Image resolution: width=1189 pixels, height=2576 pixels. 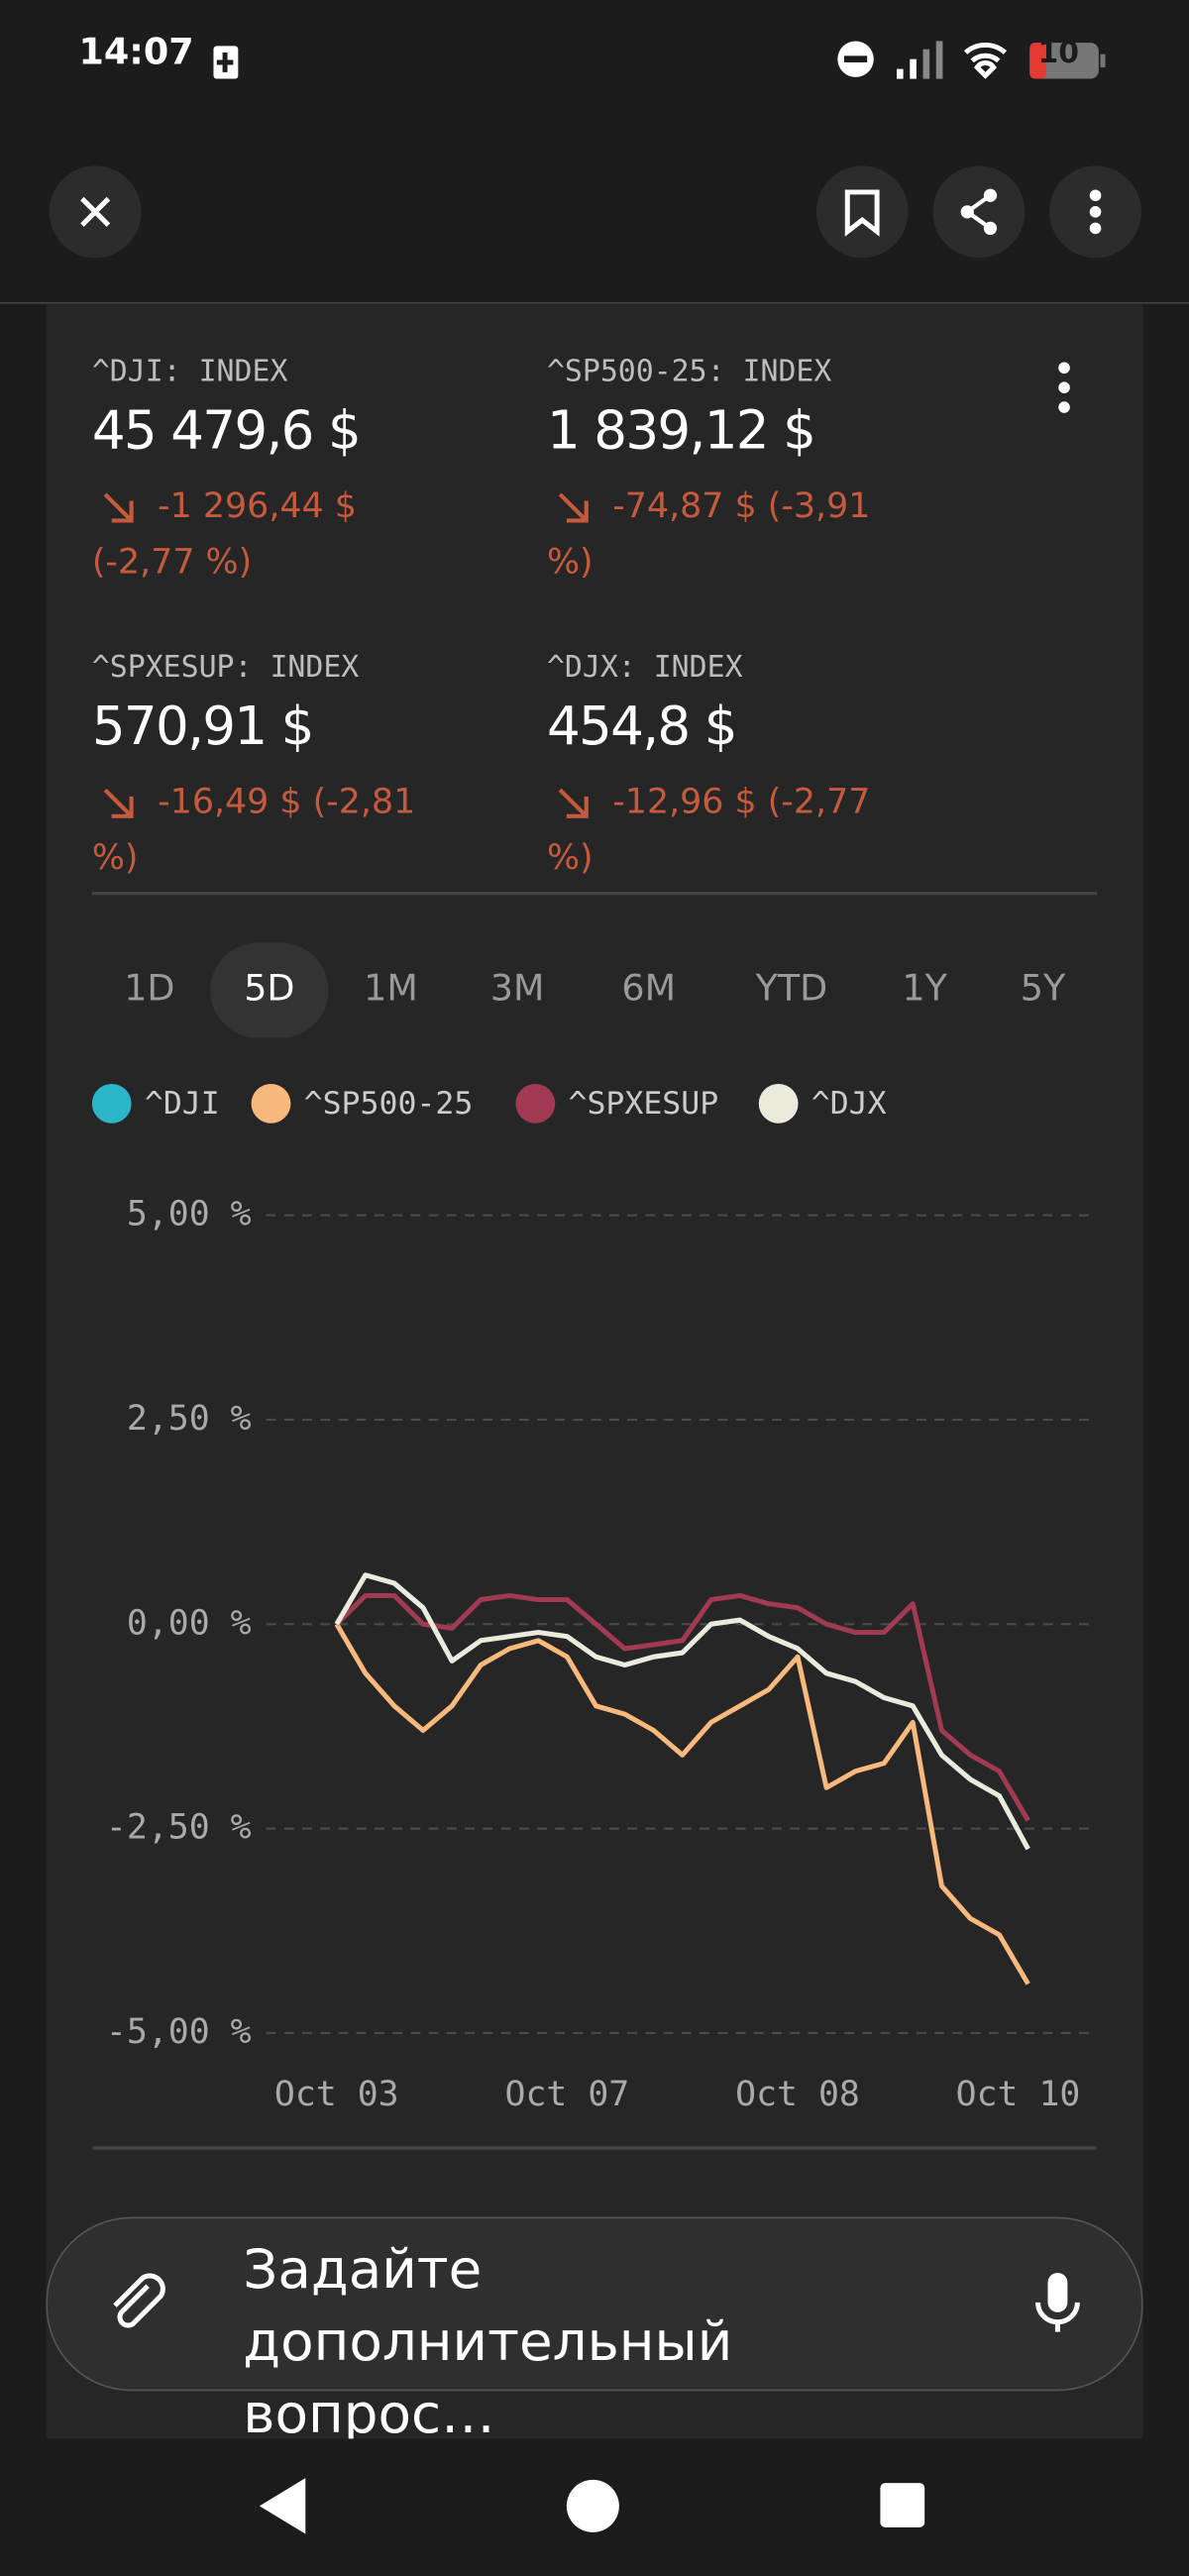 What do you see at coordinates (681, 430) in the screenshot?
I see `quote-price: 1 839,12 $` at bounding box center [681, 430].